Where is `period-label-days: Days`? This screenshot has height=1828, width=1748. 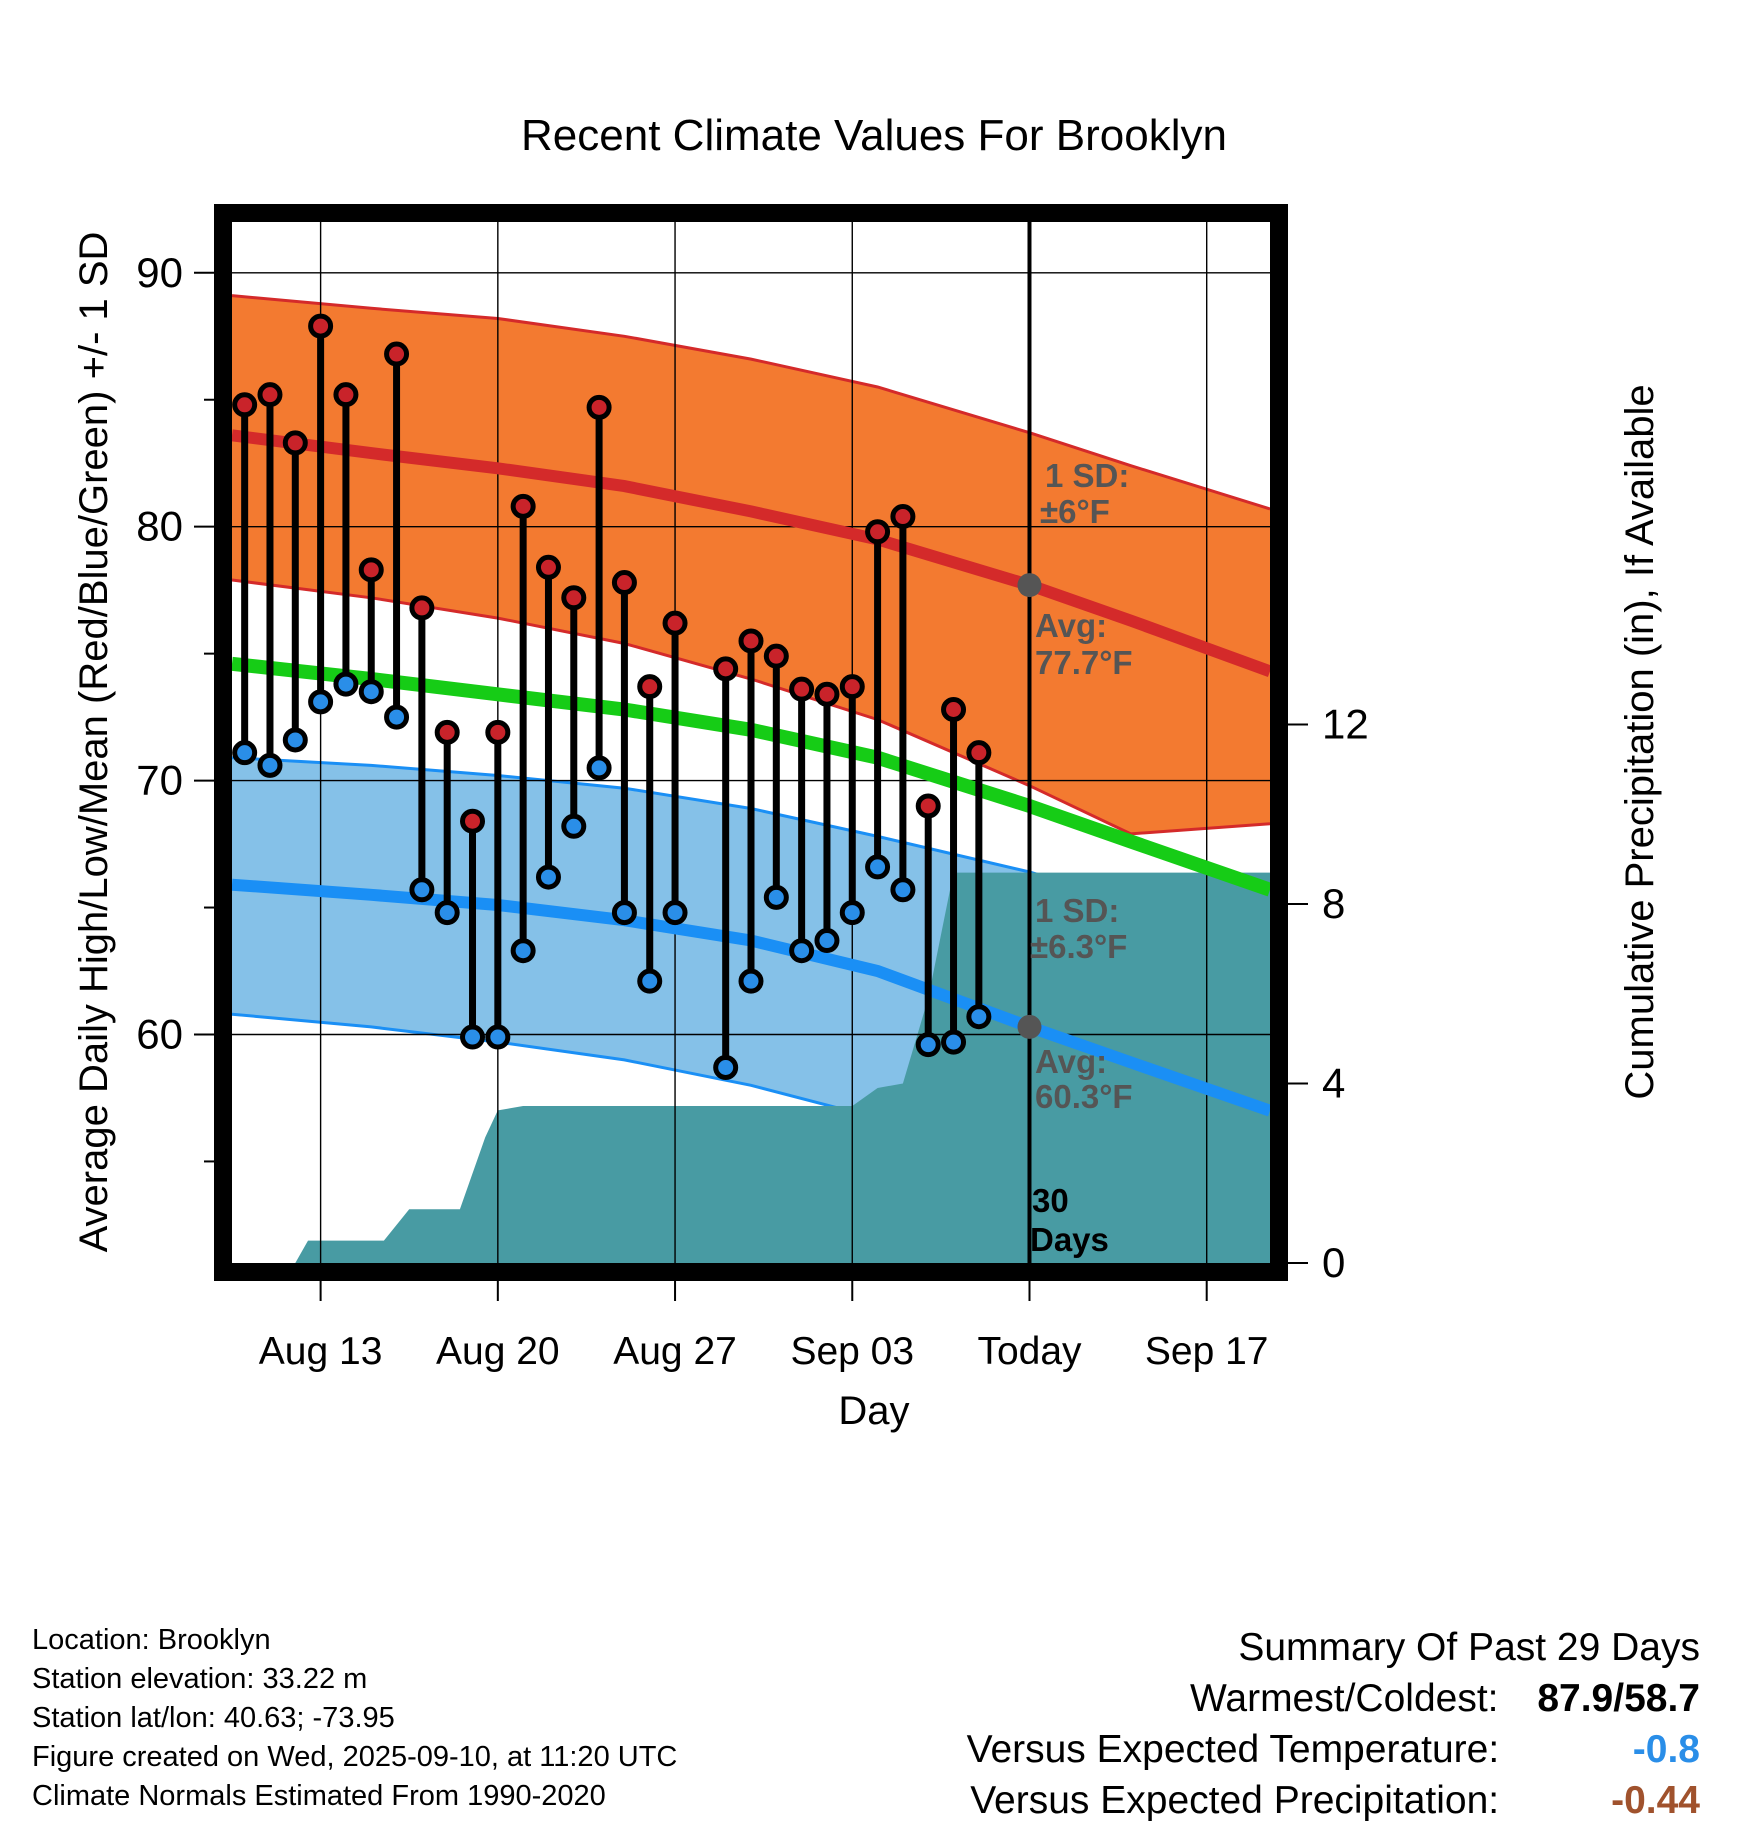
period-label-days: Days is located at coordinates (1069, 1239).